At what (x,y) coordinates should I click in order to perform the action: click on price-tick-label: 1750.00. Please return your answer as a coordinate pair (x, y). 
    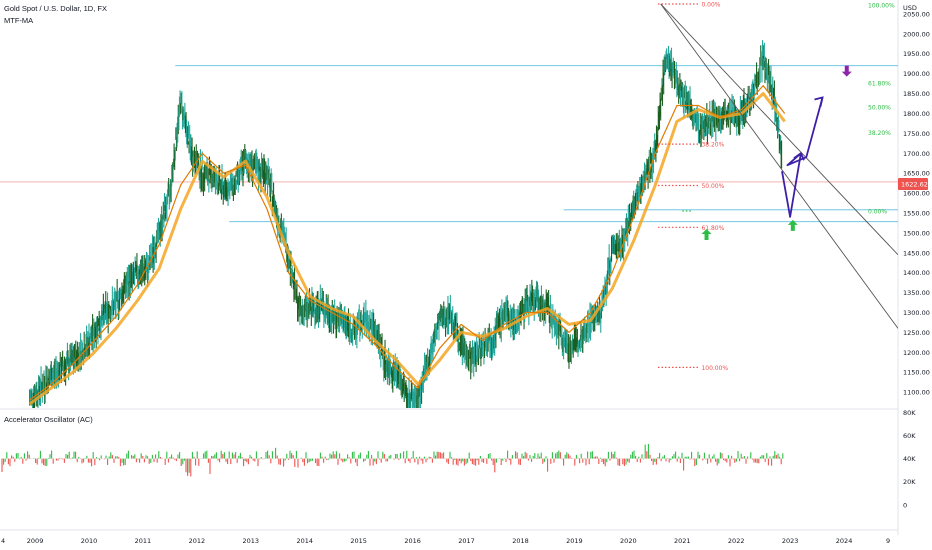
    Looking at the image, I should click on (916, 134).